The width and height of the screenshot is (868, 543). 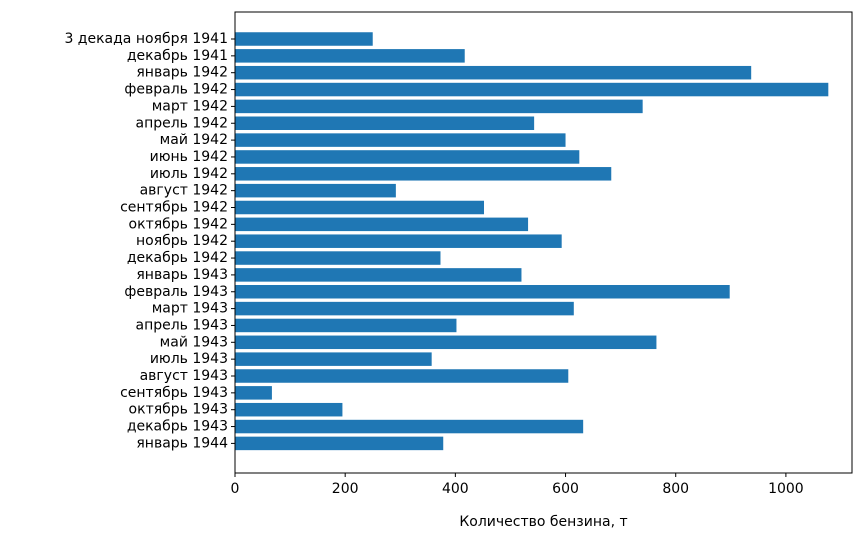 What do you see at coordinates (181, 325) in the screenshot?
I see `y-tick-label: апрель 1943` at bounding box center [181, 325].